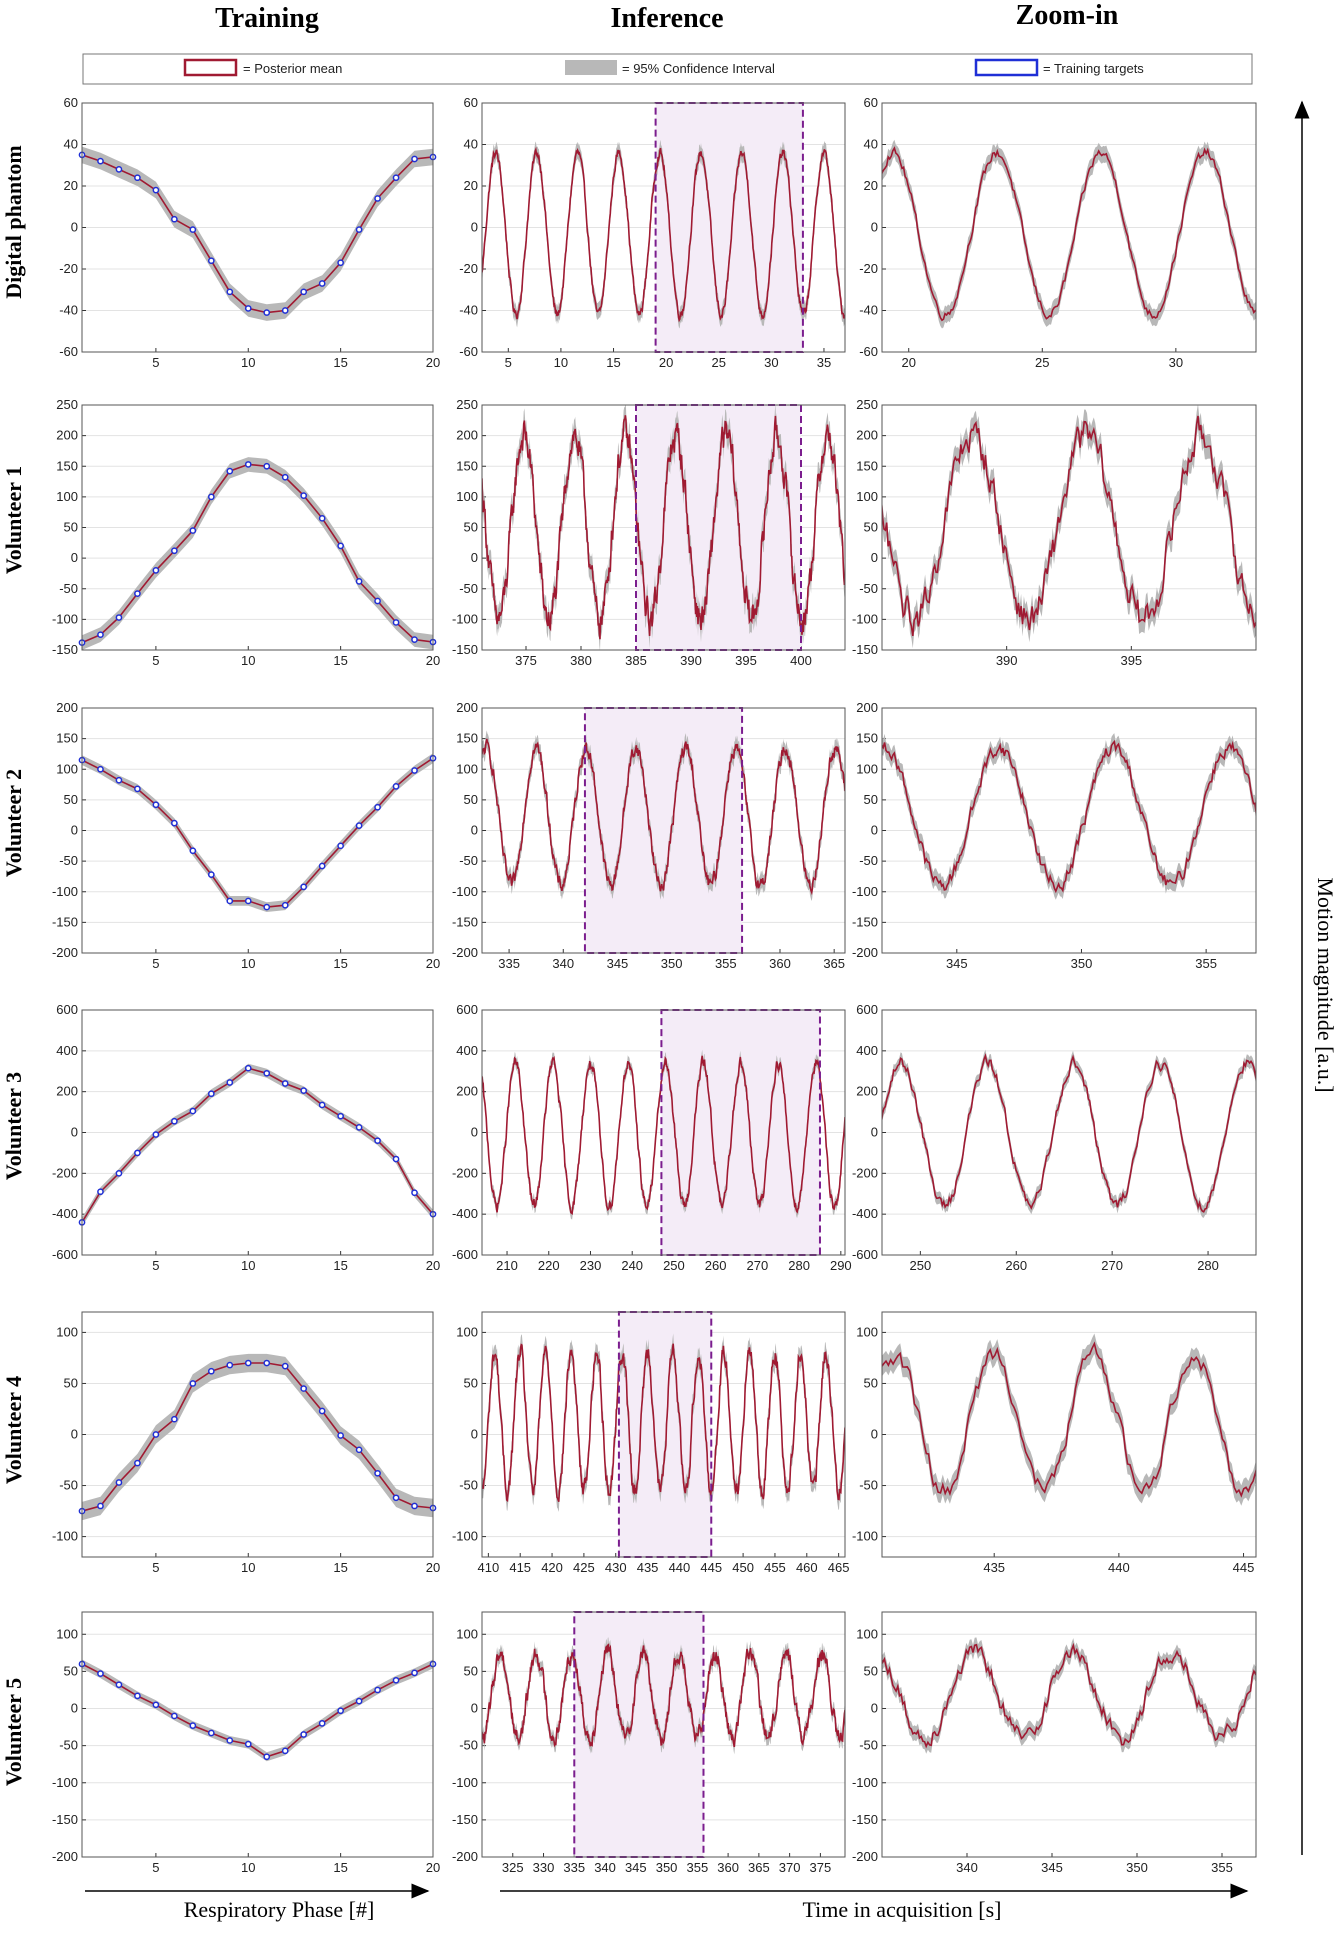  Describe the element at coordinates (513, 1867) in the screenshot. I see `x-tick-label: 325` at that location.